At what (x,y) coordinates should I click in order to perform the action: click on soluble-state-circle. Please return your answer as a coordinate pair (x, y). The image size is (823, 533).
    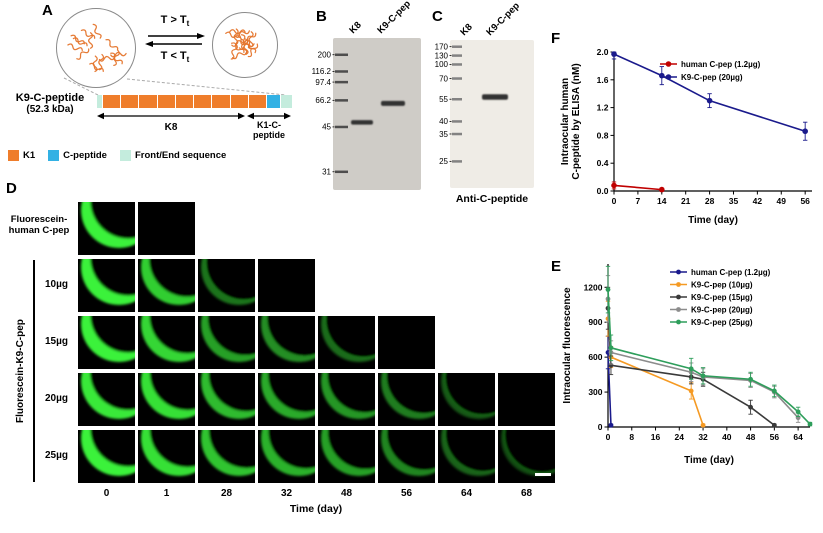
    Looking at the image, I should click on (96, 48).